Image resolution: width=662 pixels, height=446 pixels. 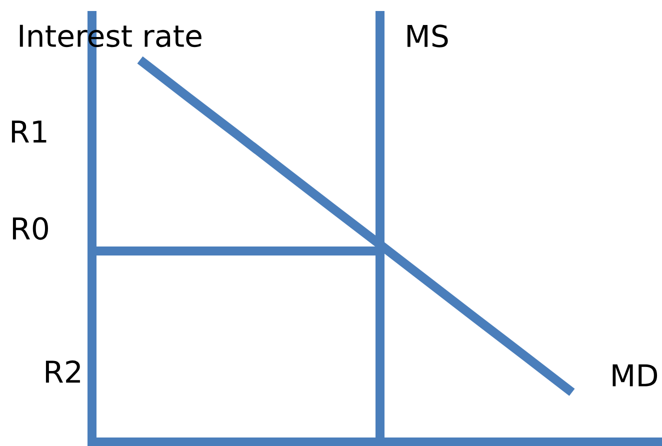 I want to click on text: R0, so click(x=30, y=228).